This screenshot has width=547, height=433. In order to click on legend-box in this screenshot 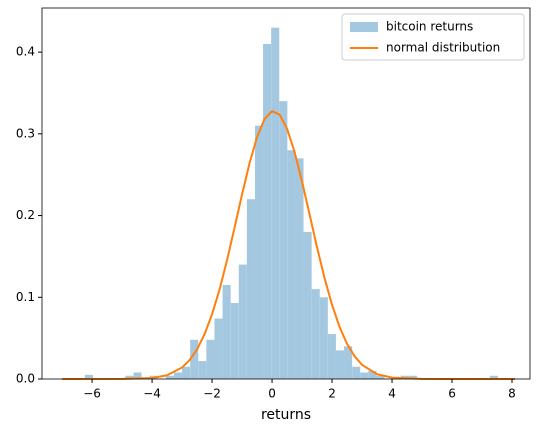, I will do `click(433, 37)`.